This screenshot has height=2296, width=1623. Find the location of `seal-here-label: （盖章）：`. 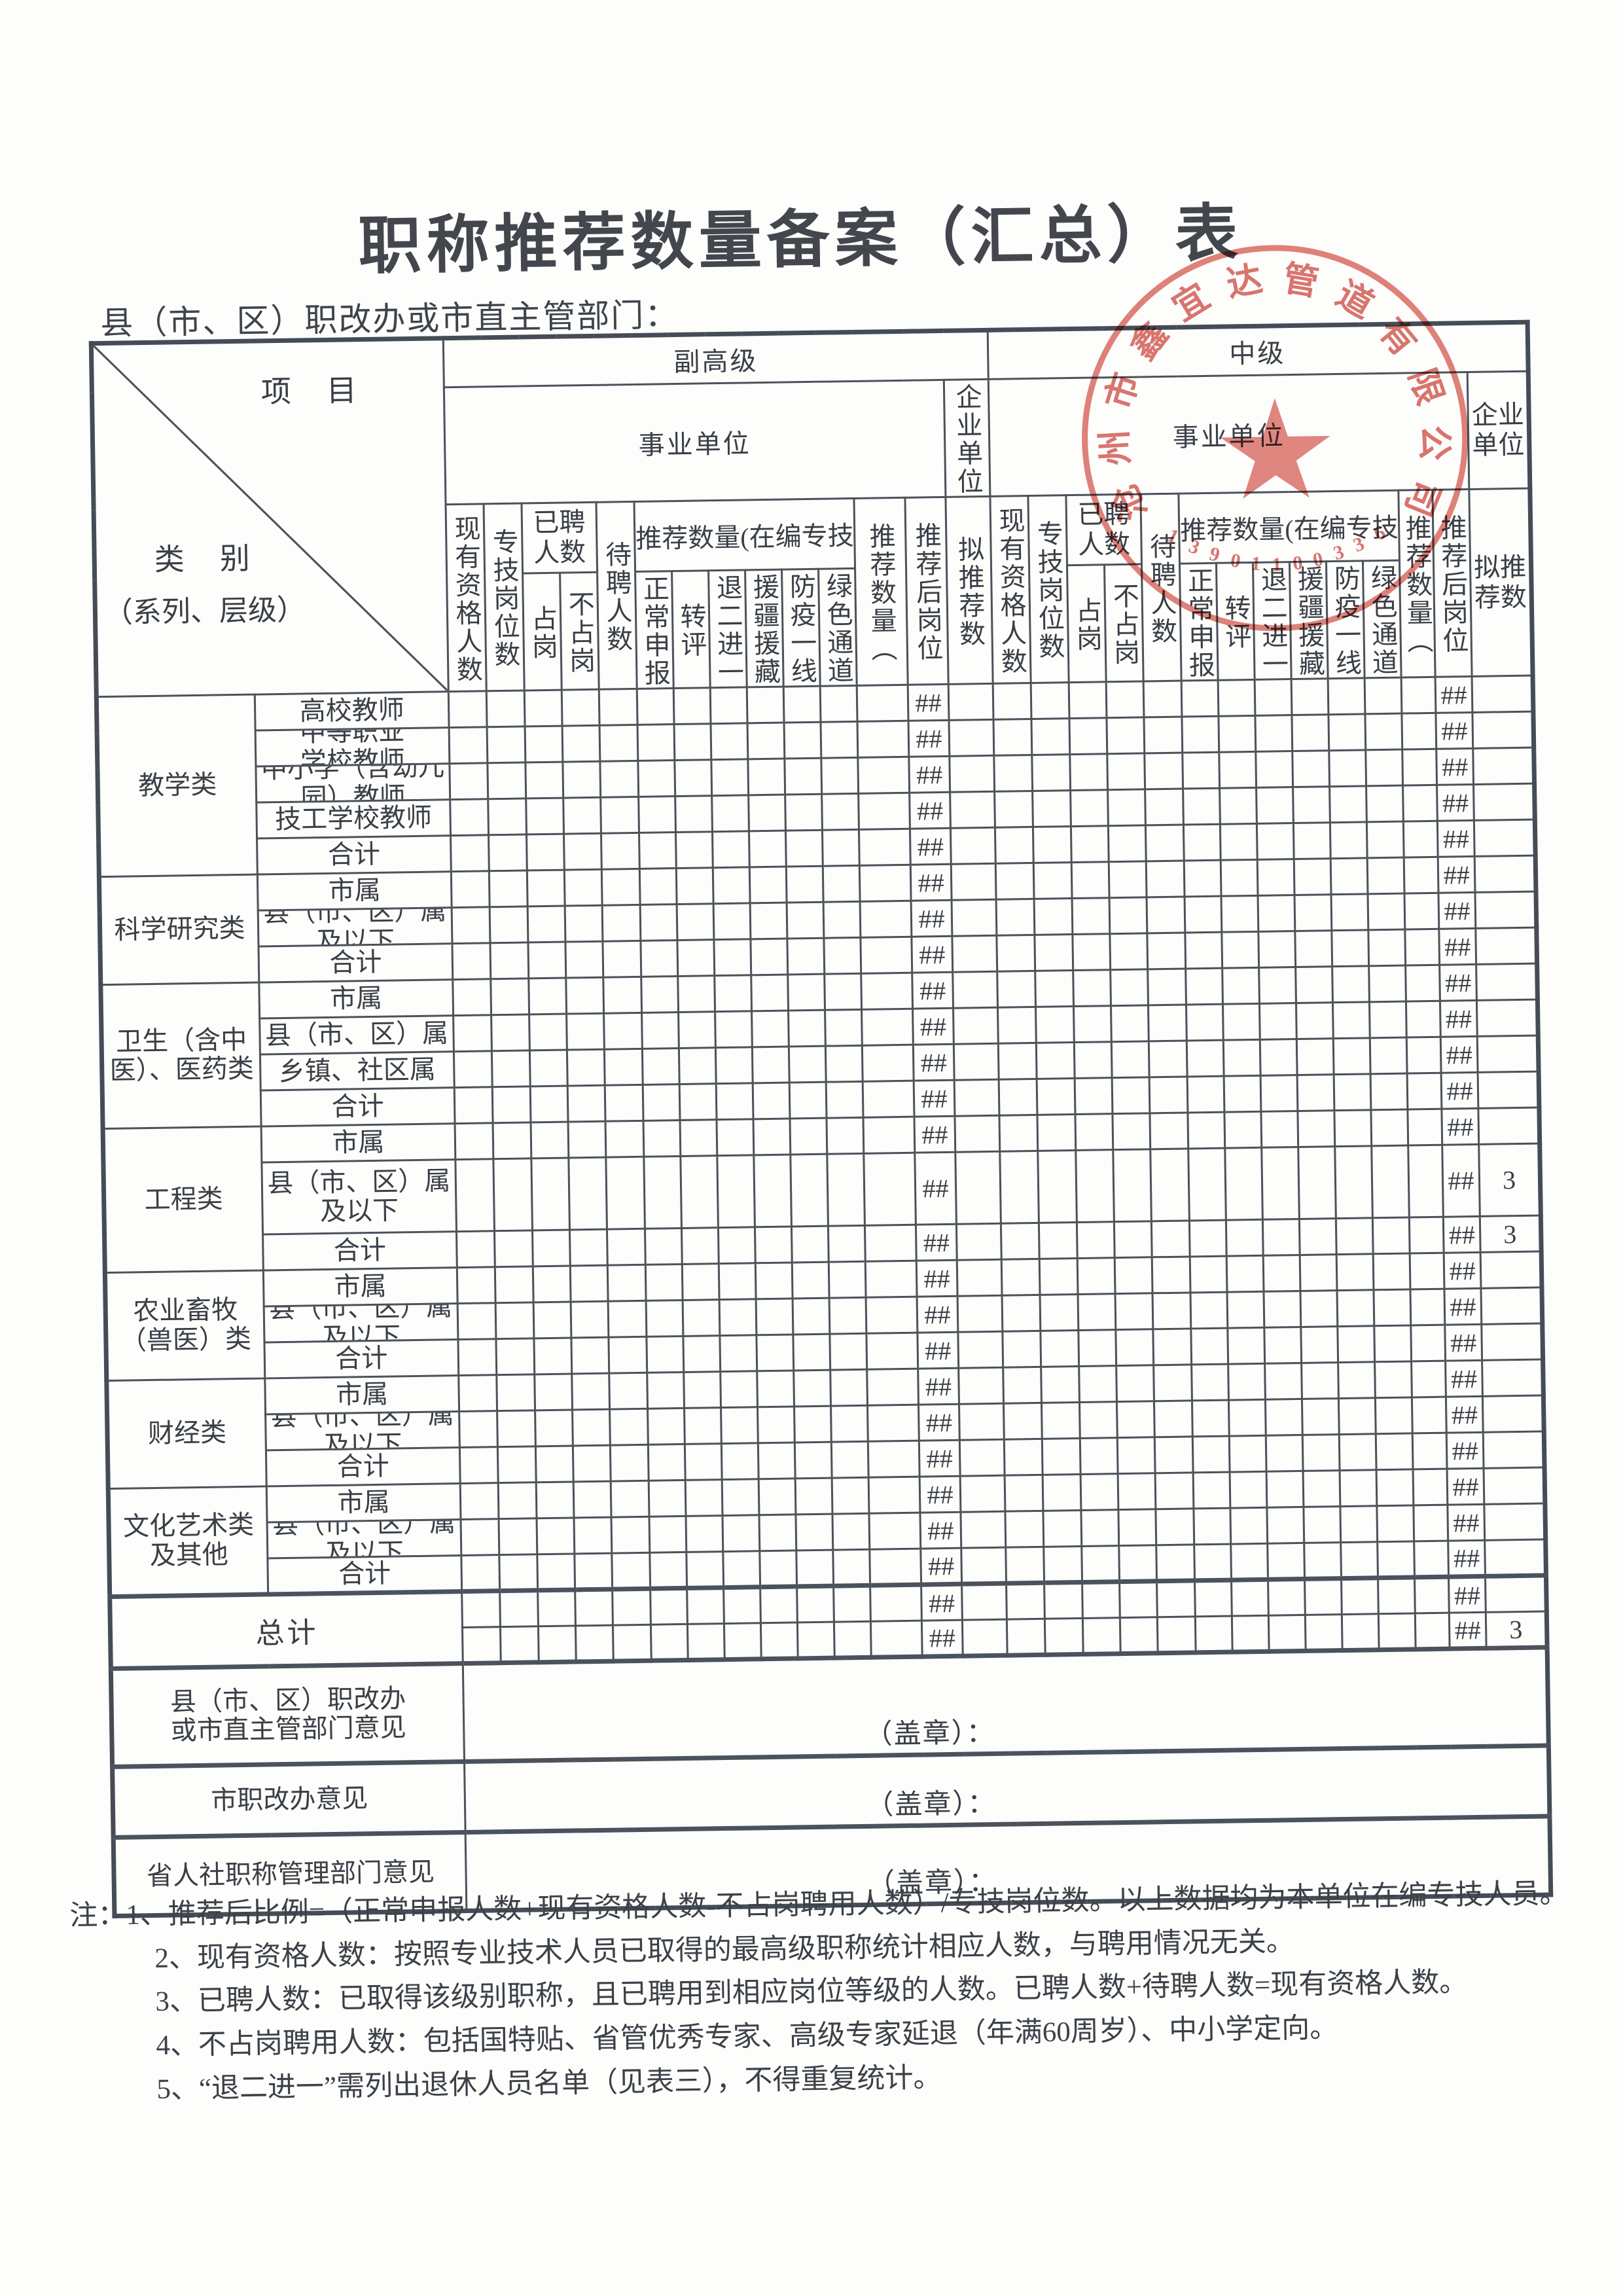

seal-here-label: （盖章）： is located at coordinates (932, 1804).